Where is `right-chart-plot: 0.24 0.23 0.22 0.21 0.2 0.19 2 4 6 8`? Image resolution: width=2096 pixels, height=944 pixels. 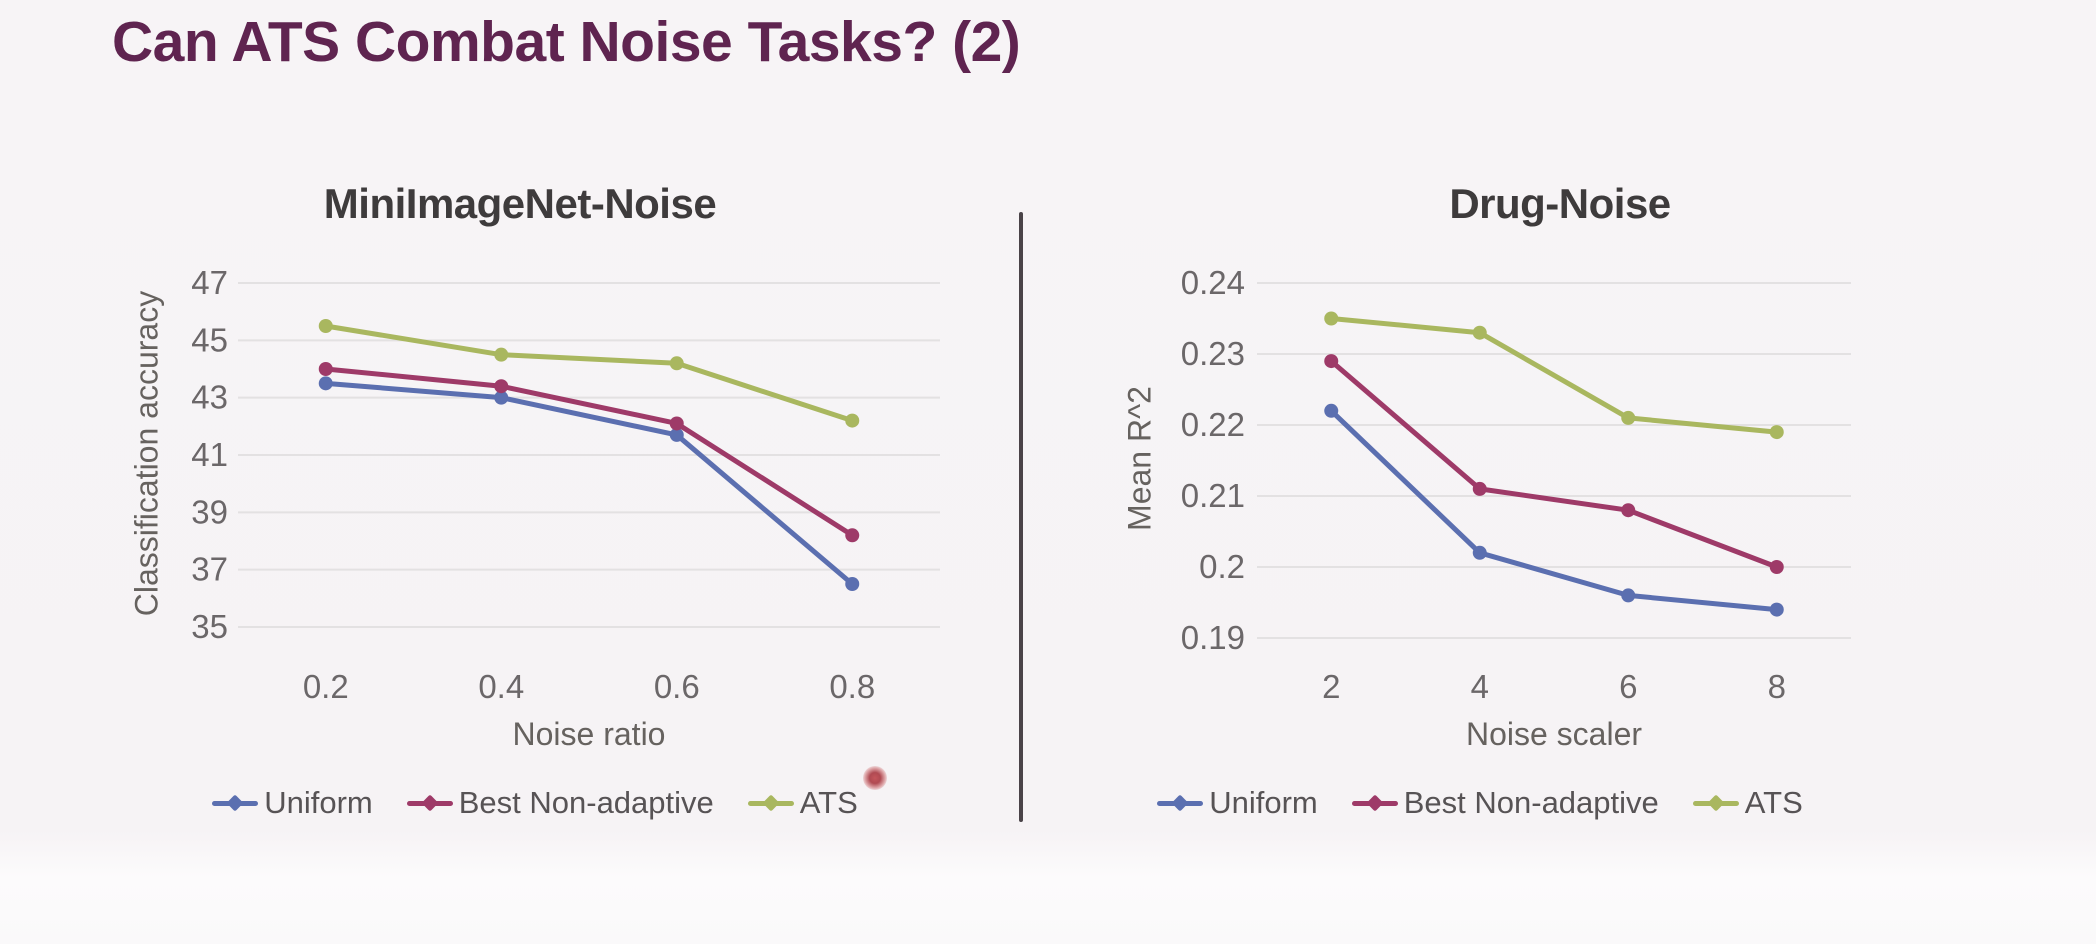 right-chart-plot: 0.24 0.23 0.22 0.21 0.2 0.19 2 4 6 8 is located at coordinates (1516, 484).